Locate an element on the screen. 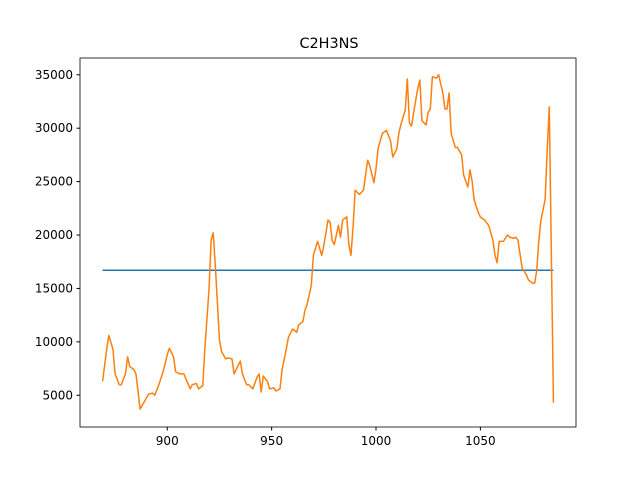 This screenshot has width=640, height=484. y-tick-label: 5000 is located at coordinates (57, 395).